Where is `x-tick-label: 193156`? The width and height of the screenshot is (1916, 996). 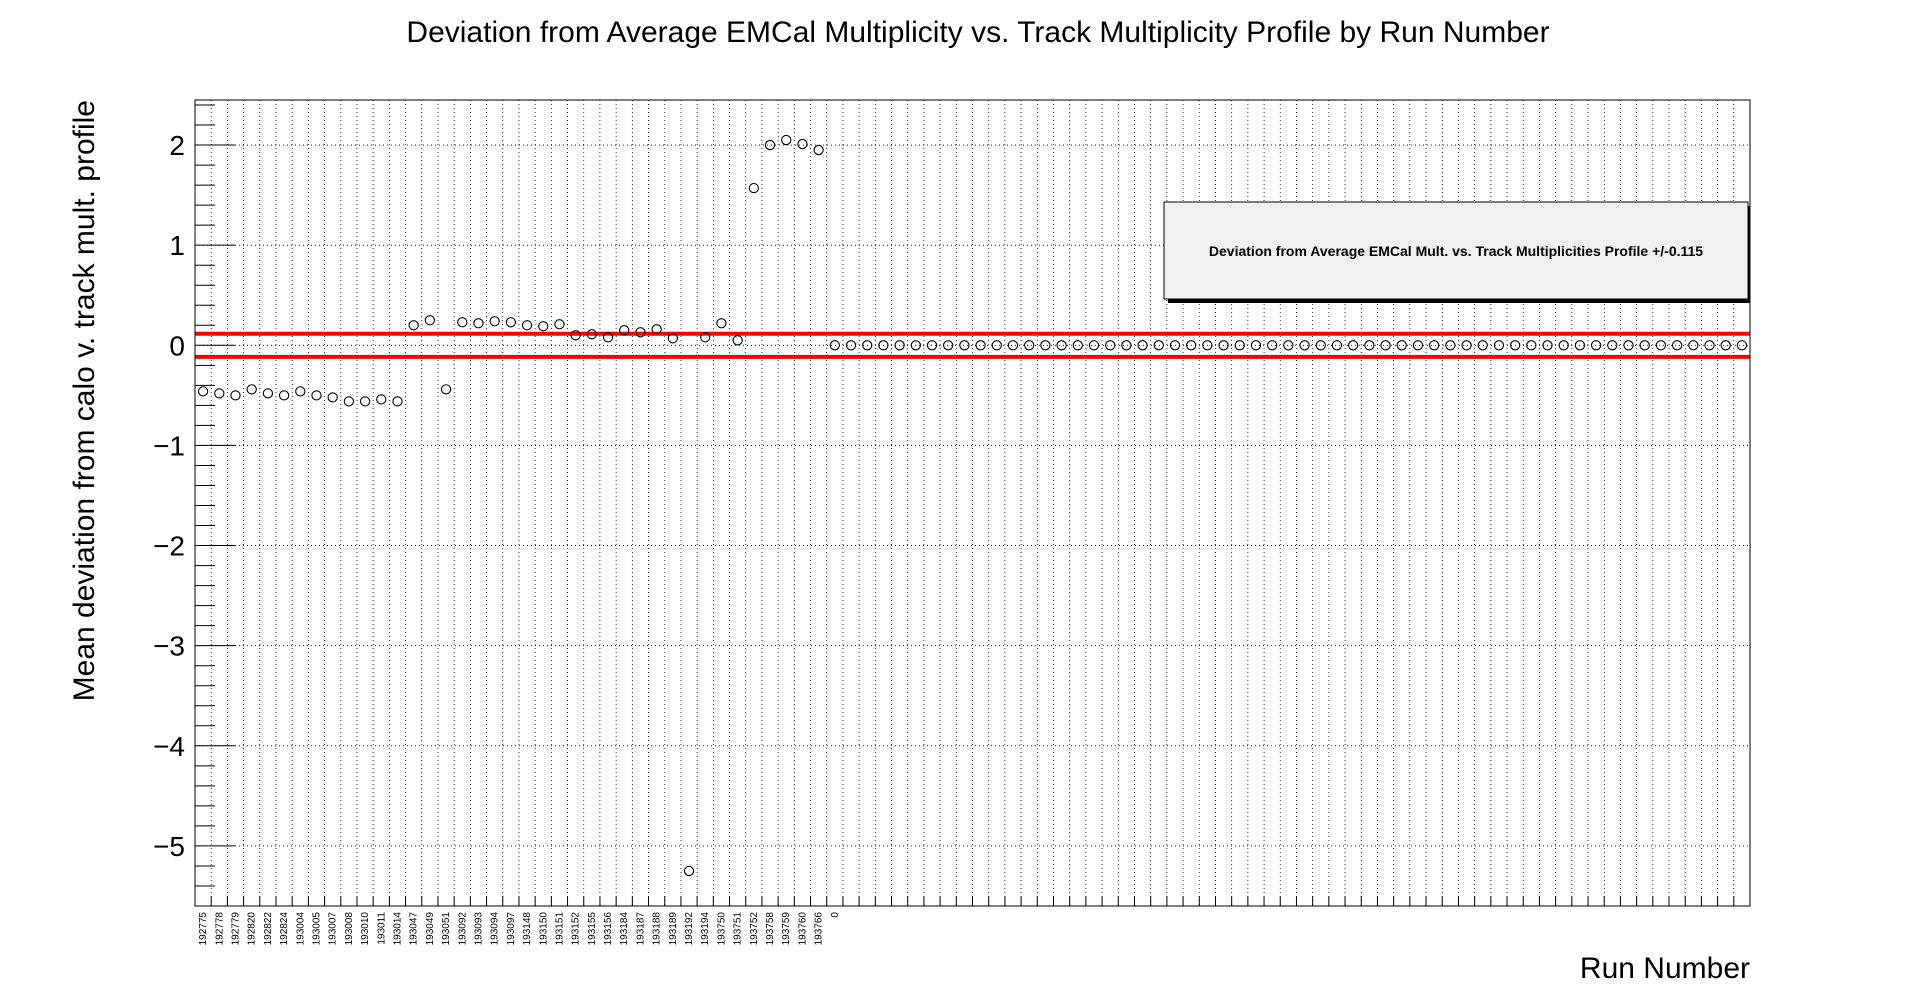 x-tick-label: 193156 is located at coordinates (608, 929).